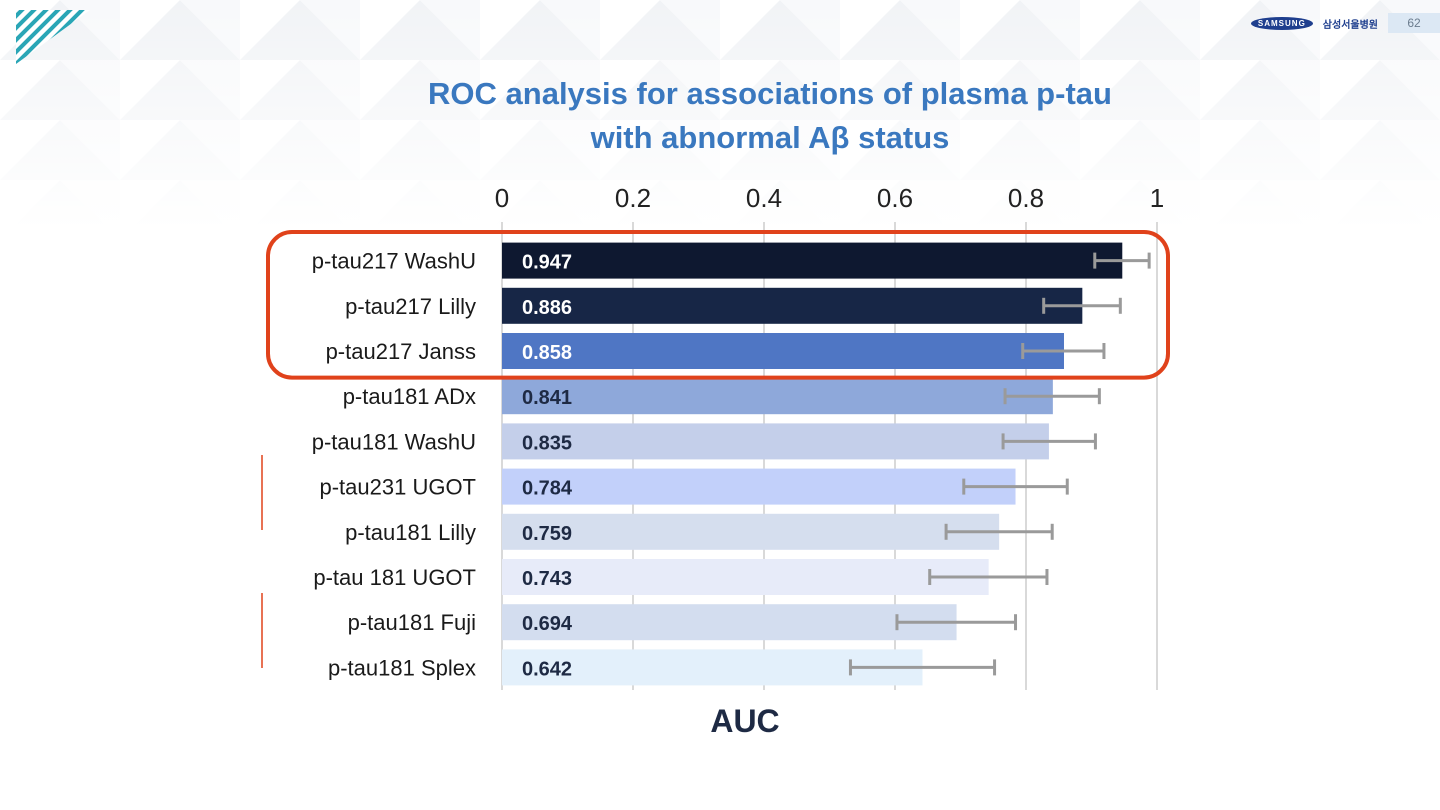 Image resolution: width=1440 pixels, height=810 pixels. Describe the element at coordinates (402, 667) in the screenshot. I see `category-label: p-tau181 Splex` at that location.